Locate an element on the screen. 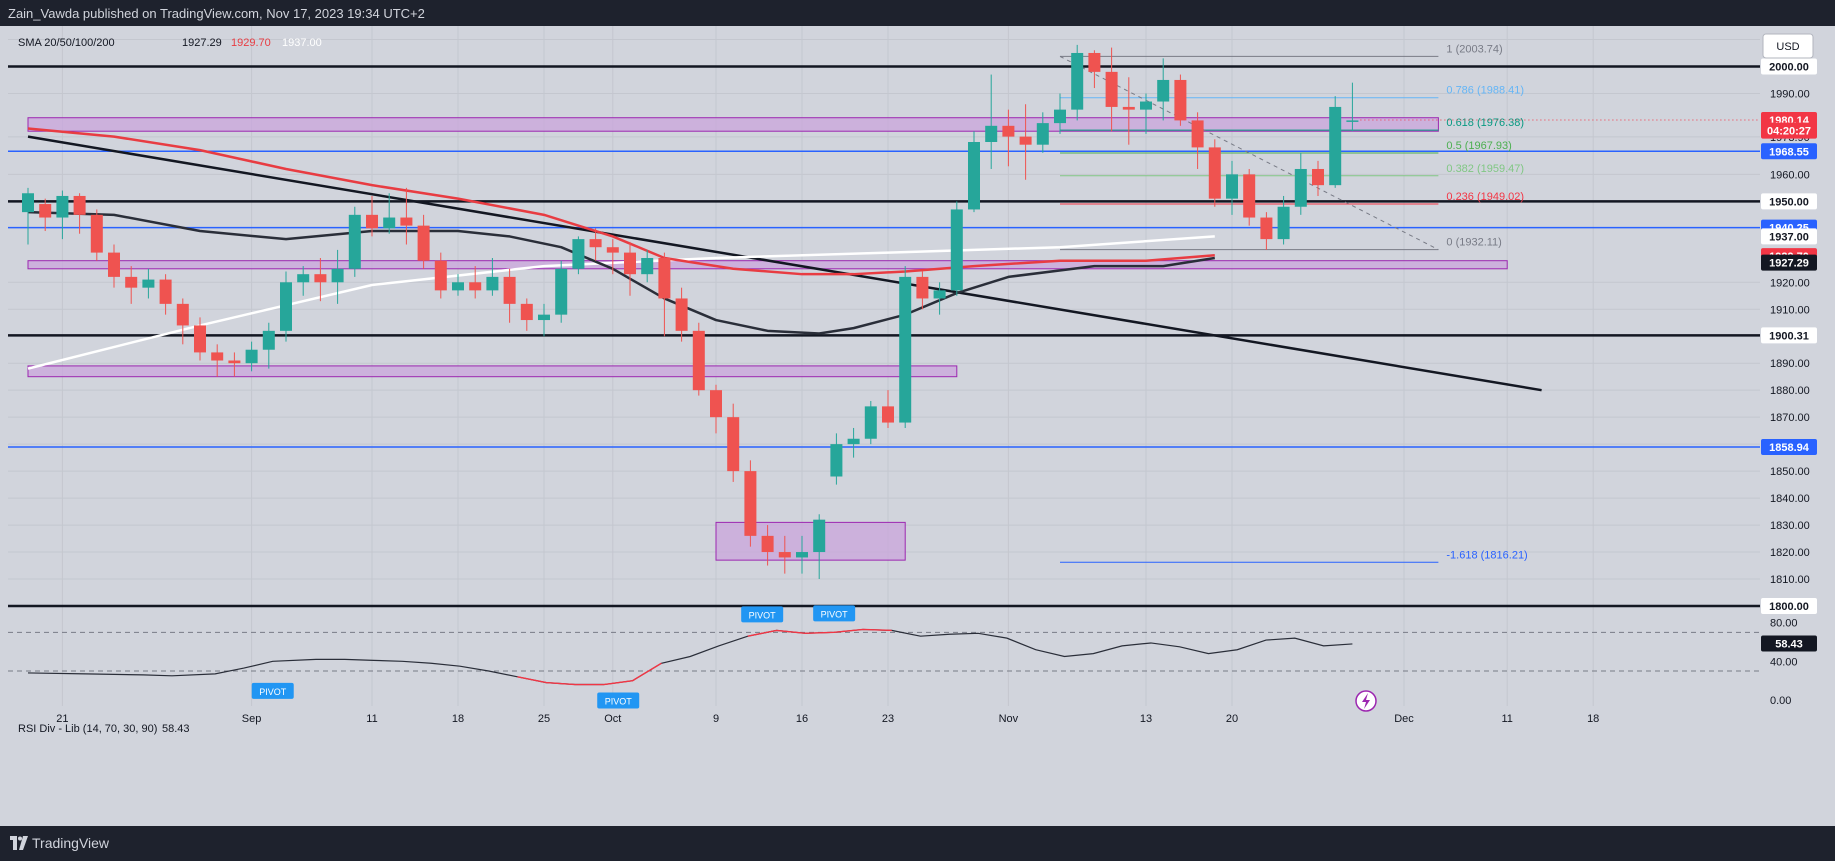 The height and width of the screenshot is (861, 1835). price-tag: 1937.00 is located at coordinates (1789, 236).